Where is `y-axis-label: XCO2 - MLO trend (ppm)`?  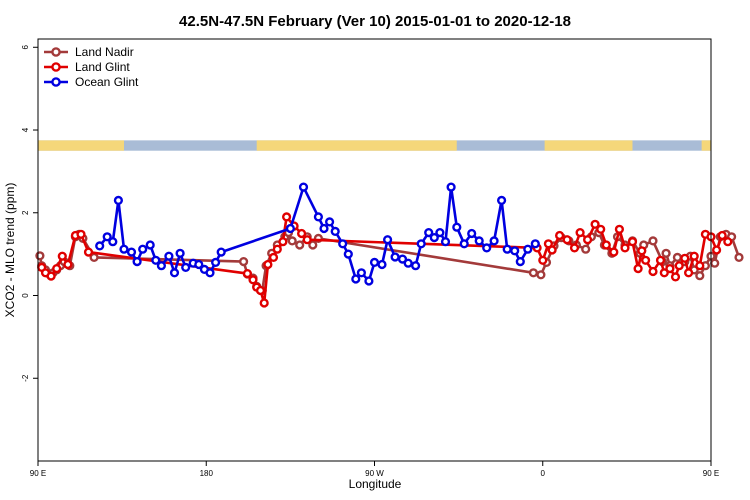
y-axis-label: XCO2 - MLO trend (ppm) is located at coordinates (10, 250).